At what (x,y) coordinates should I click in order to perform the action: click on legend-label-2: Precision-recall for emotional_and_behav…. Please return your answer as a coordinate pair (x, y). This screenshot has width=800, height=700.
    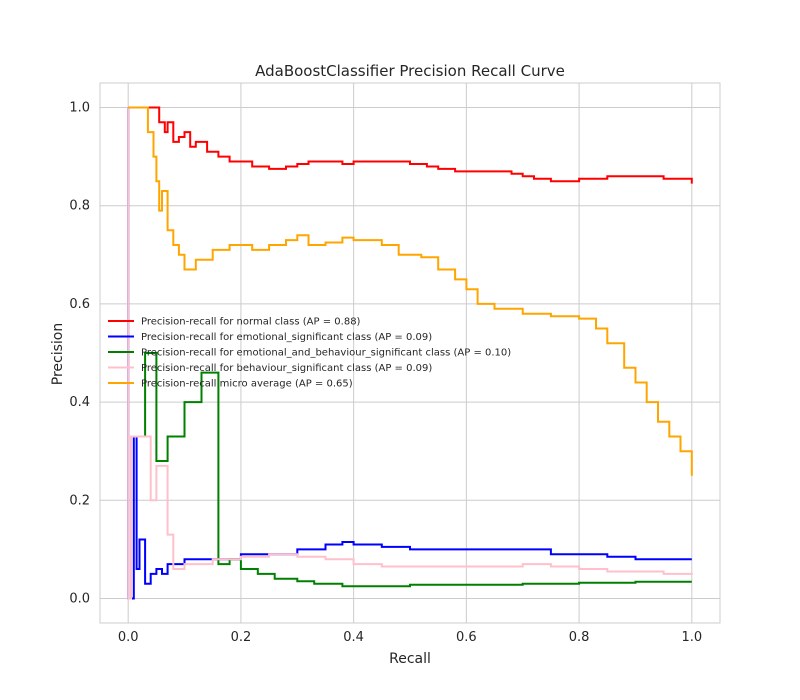
    Looking at the image, I should click on (326, 353).